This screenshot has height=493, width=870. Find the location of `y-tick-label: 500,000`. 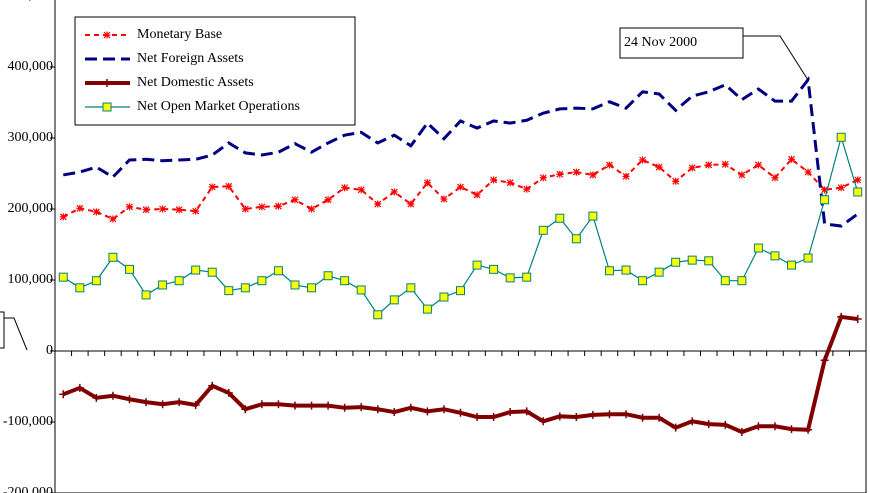

y-tick-label: 500,000 is located at coordinates (31, 1).